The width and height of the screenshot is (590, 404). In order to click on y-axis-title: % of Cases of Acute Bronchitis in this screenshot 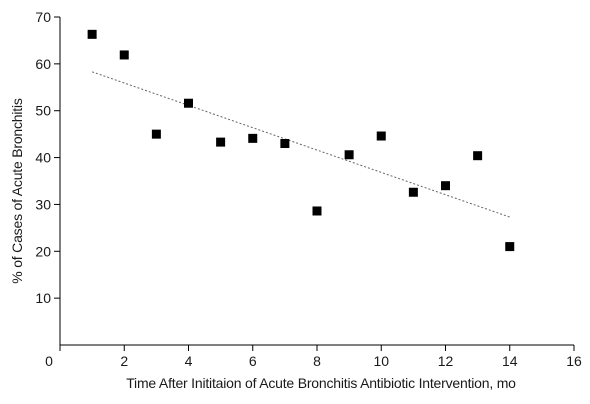, I will do `click(17, 191)`.